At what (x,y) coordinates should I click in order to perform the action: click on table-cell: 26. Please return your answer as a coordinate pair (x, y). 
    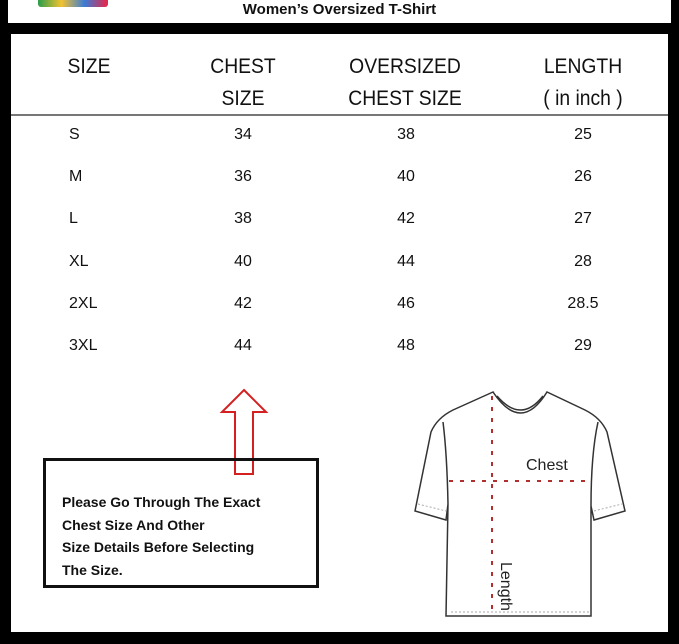
    Looking at the image, I should click on (583, 177).